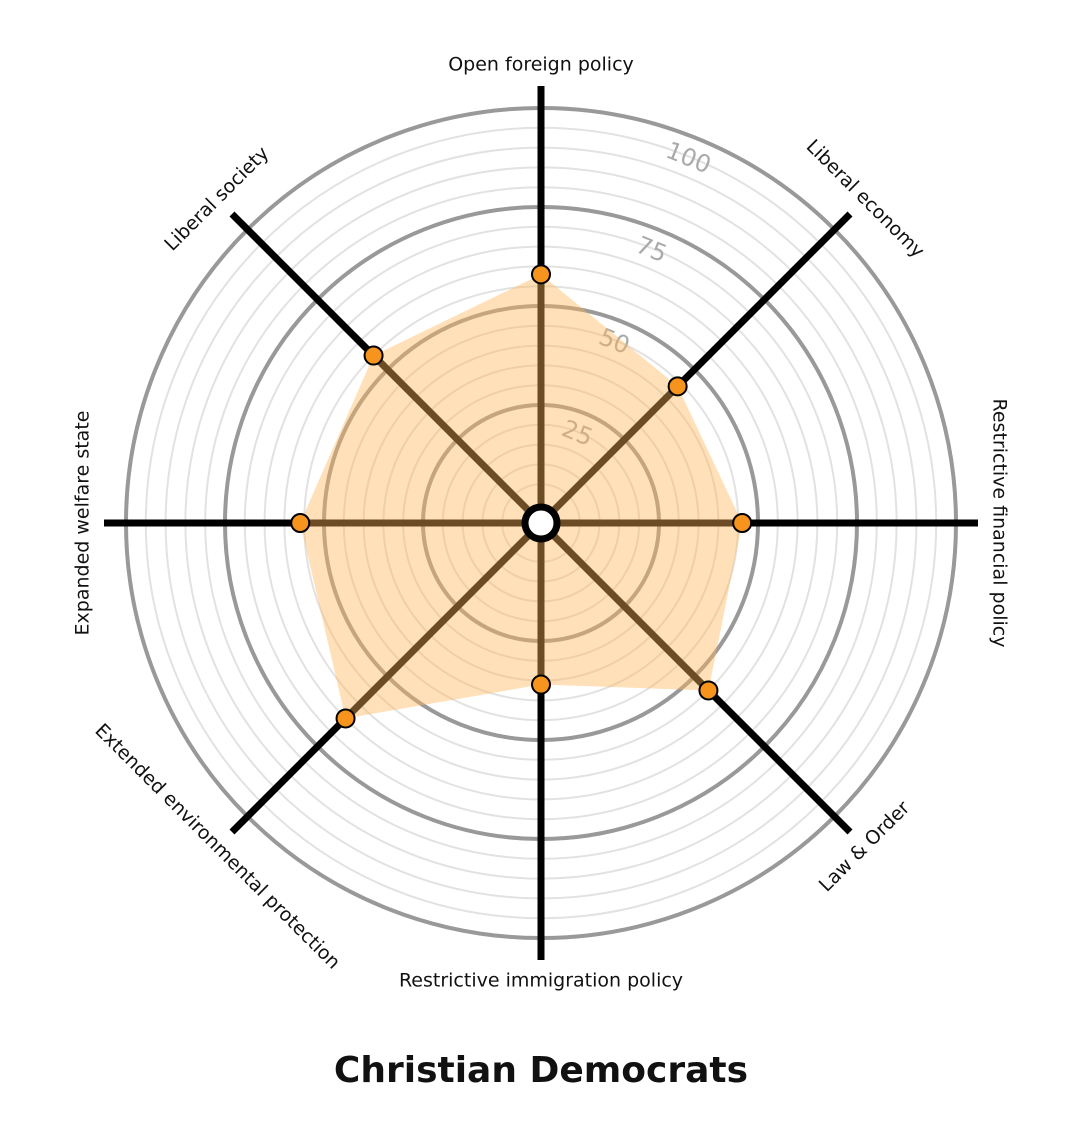 This screenshot has height=1123, width=1080. I want to click on tick-label: 75, so click(651, 249).